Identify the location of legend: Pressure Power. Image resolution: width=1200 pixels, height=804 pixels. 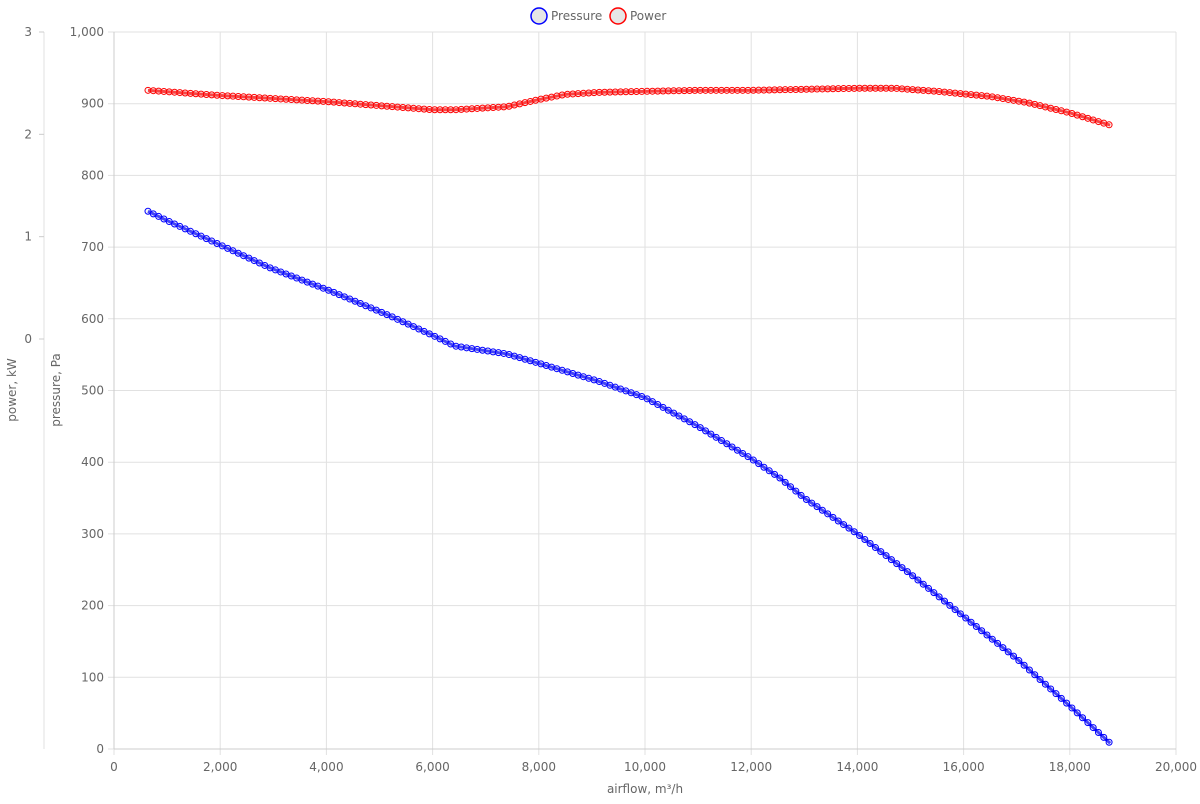
(598, 16).